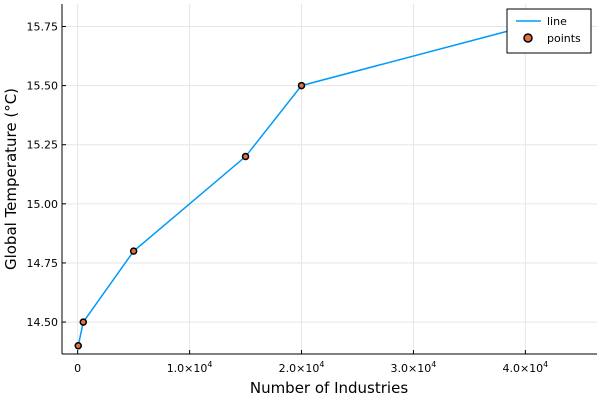 This screenshot has height=404, width=600. I want to click on legend-label-line: line, so click(557, 21).